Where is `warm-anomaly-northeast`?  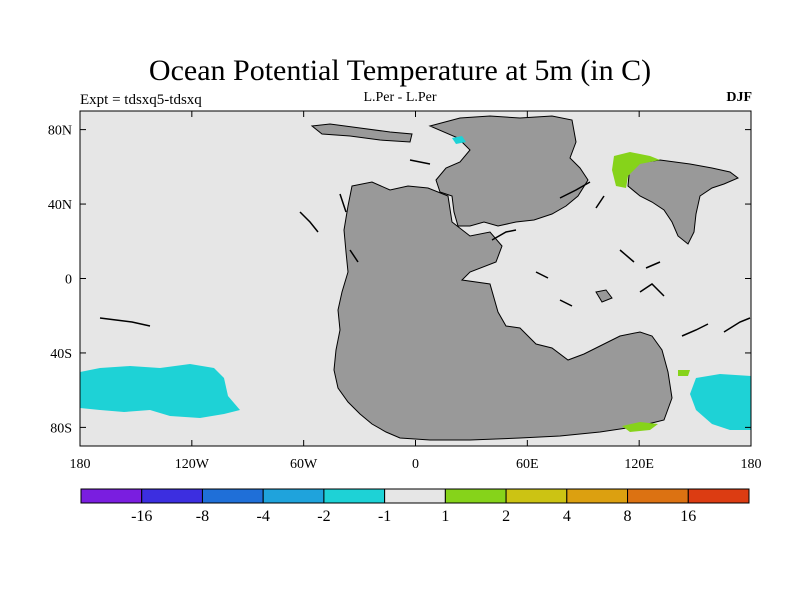
warm-anomaly-northeast is located at coordinates (636, 170).